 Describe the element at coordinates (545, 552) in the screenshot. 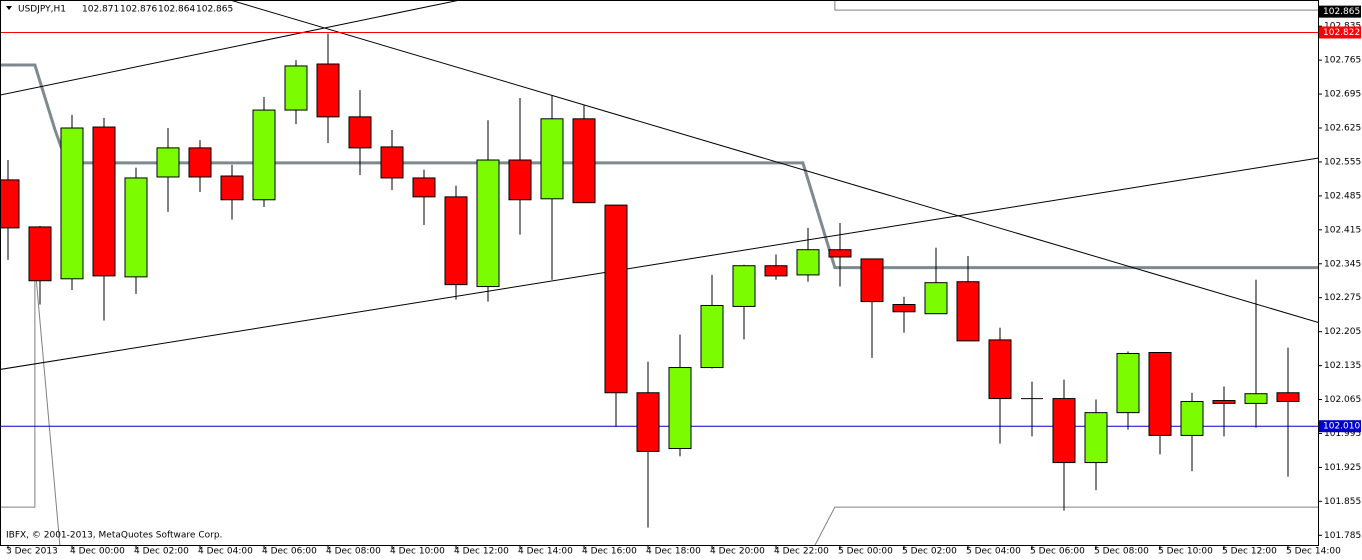

I see `x-tick-label: 4 Dec 14:00` at that location.